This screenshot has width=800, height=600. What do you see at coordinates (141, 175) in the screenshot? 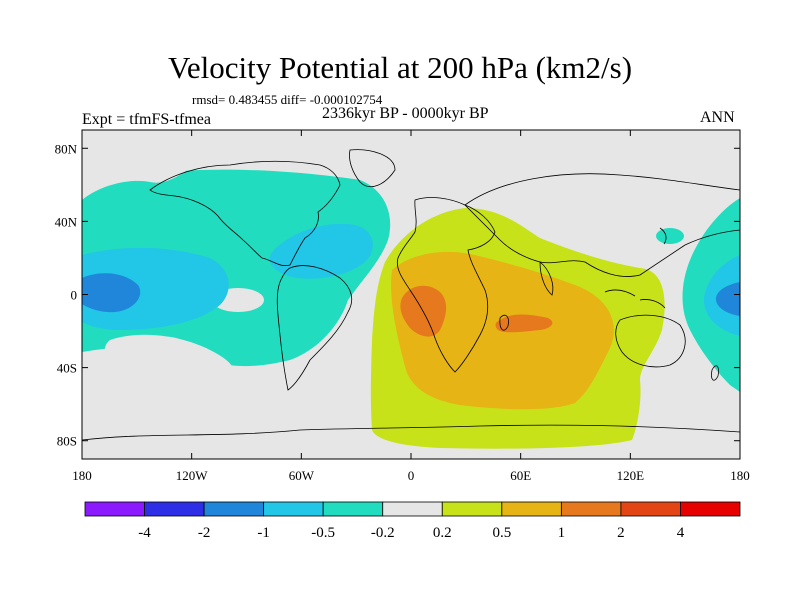
I see `region-neutral-npacific` at bounding box center [141, 175].